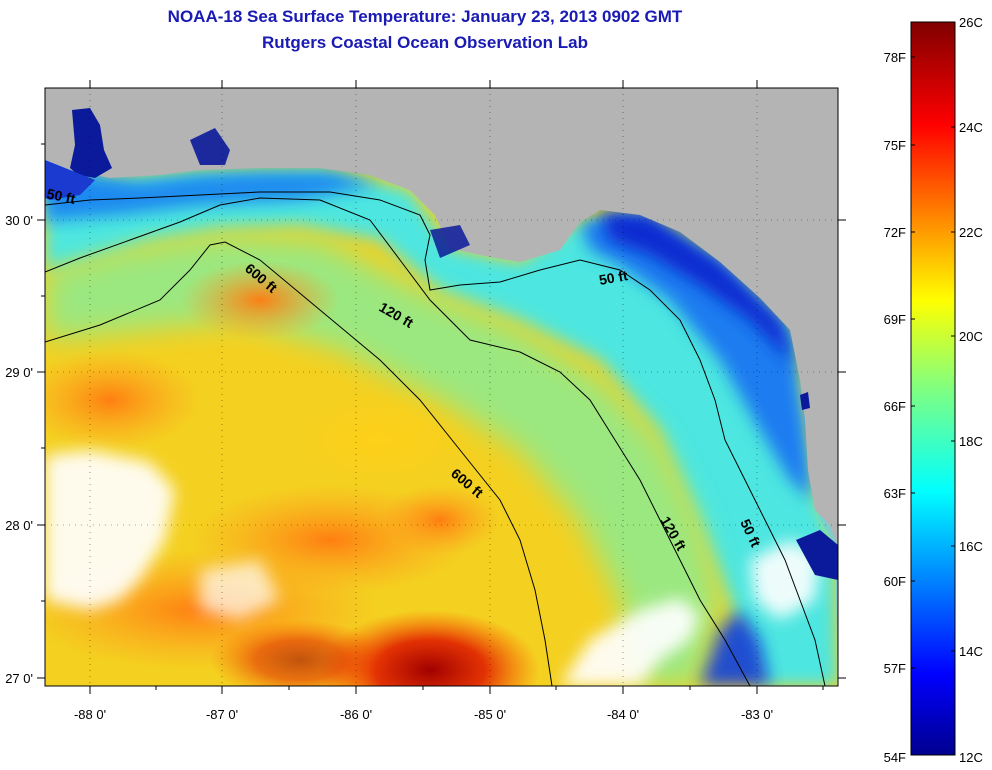 The image size is (992, 770). Describe the element at coordinates (971, 757) in the screenshot. I see `colorbar-c-label: 12C` at that location.